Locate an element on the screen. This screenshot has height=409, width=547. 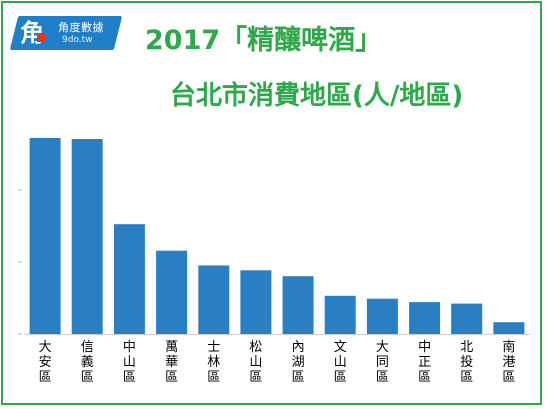
x-tick-label: 內 湖 區 is located at coordinates (298, 362).